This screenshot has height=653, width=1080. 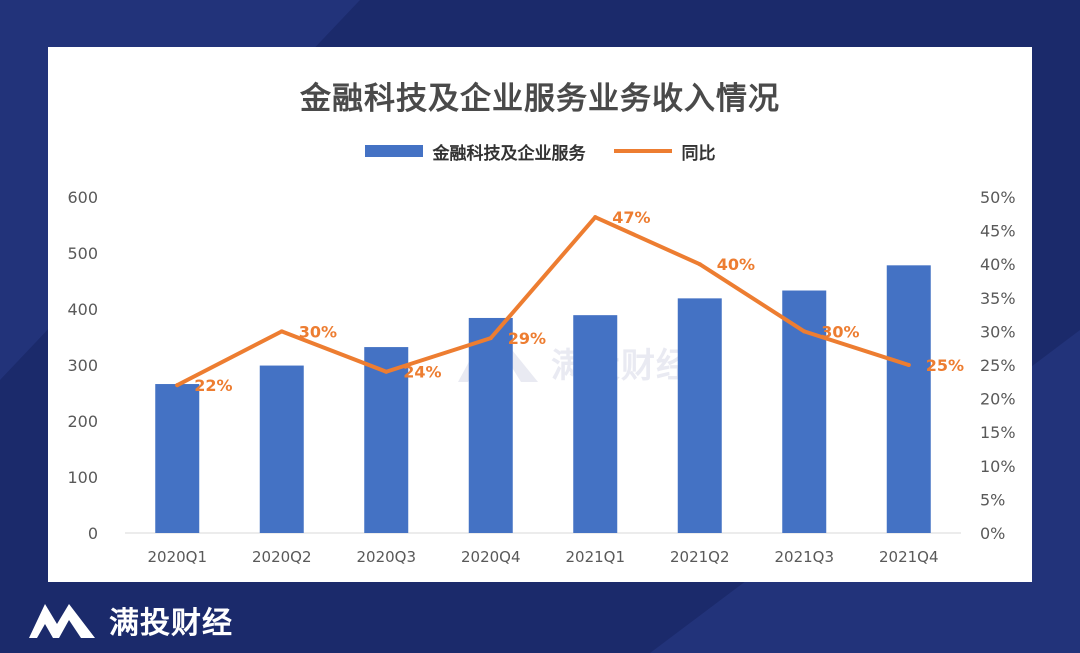 I want to click on y-right-tick-label: 5%, so click(x=992, y=499).